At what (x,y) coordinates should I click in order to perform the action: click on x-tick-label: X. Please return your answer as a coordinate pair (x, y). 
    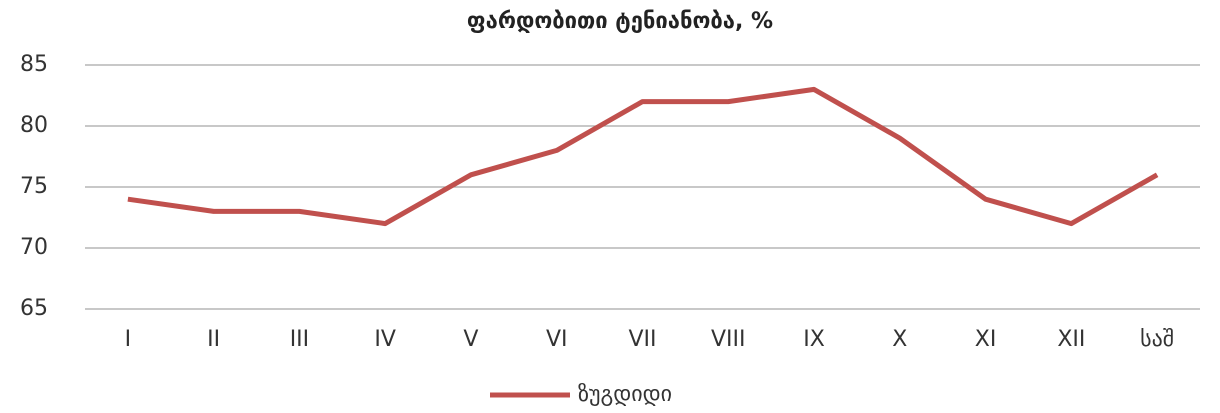
    Looking at the image, I should click on (899, 339).